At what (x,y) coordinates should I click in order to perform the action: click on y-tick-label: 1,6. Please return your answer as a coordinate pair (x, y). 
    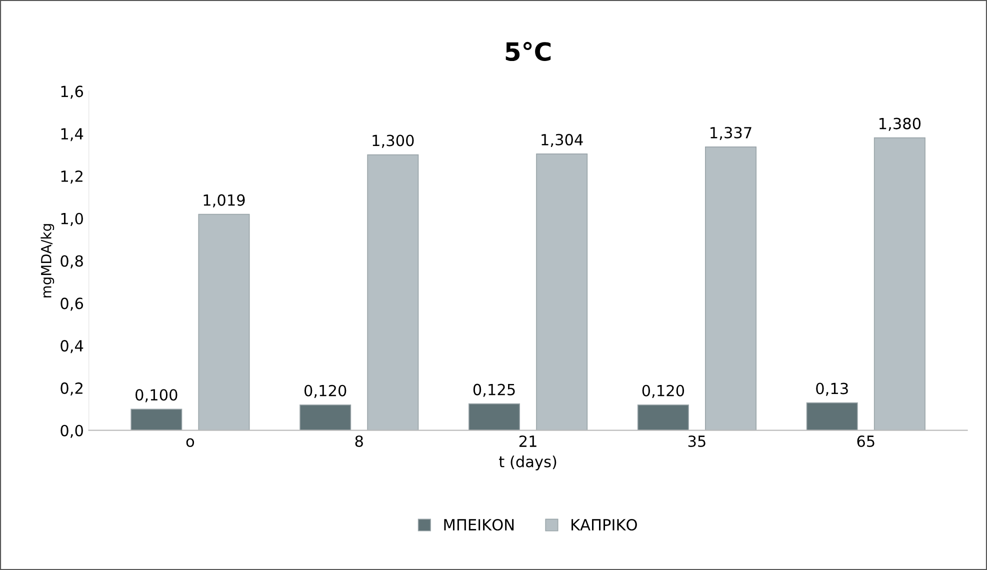
    Looking at the image, I should click on (72, 92).